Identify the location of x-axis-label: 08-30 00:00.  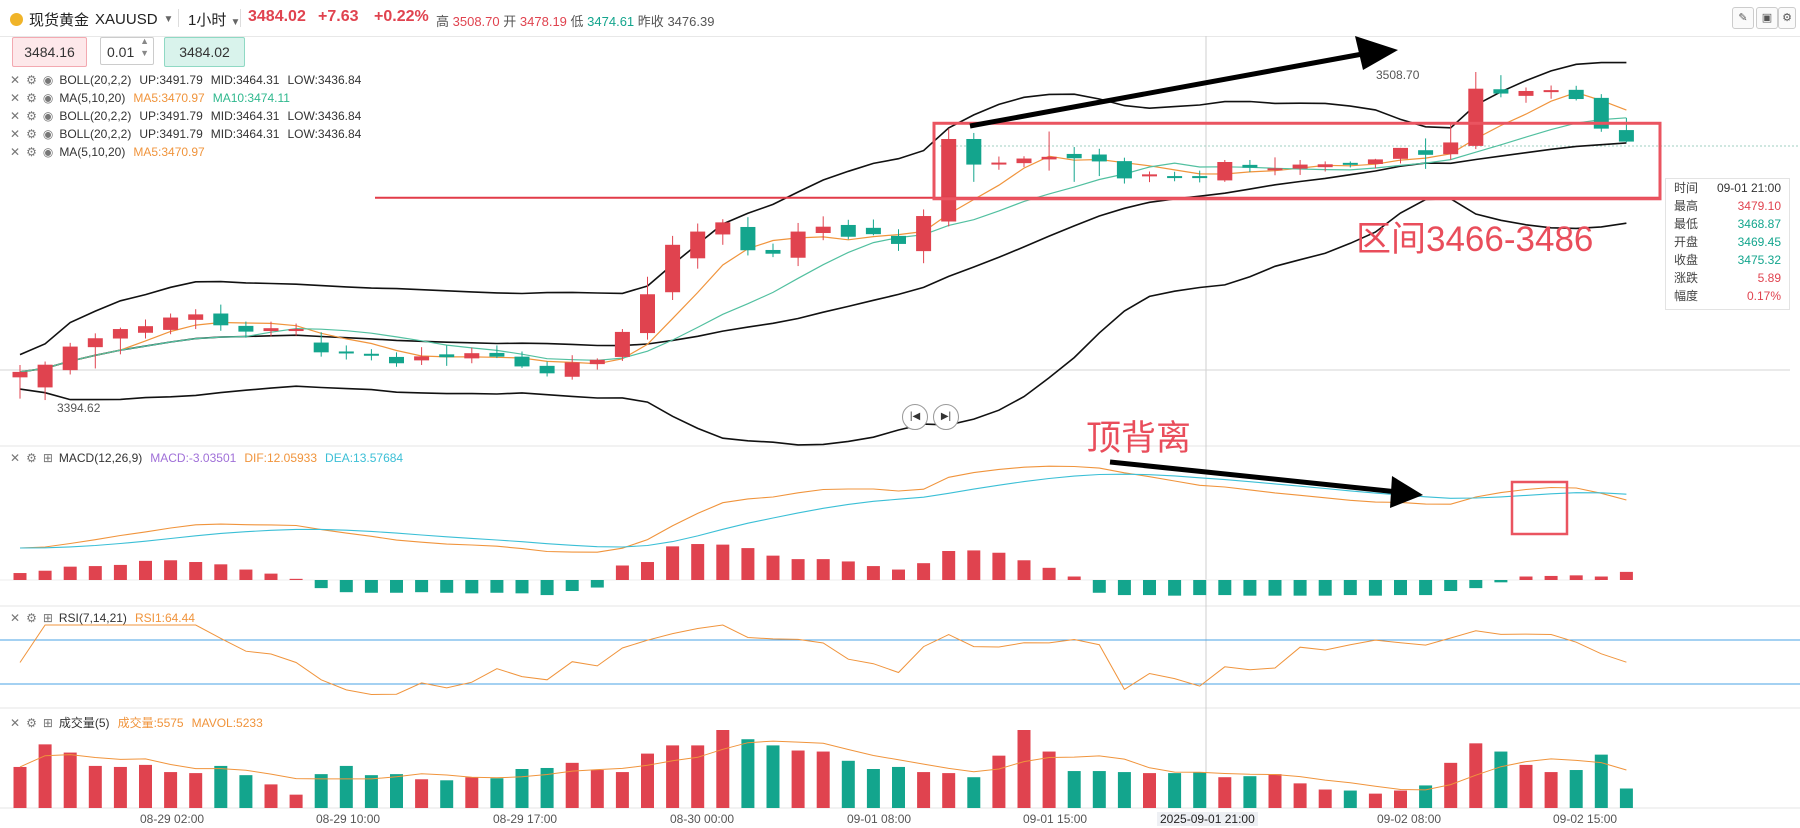
(702, 819).